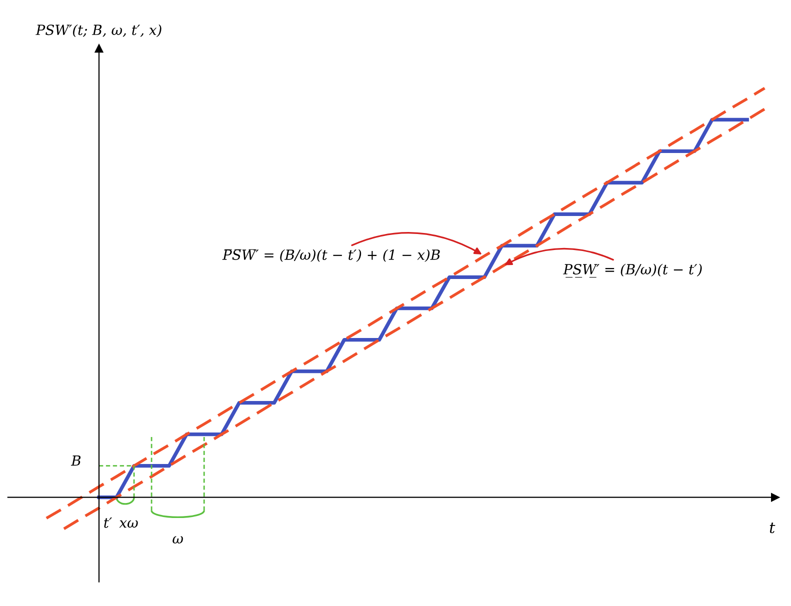 This screenshot has height=606, width=791. What do you see at coordinates (632, 271) in the screenshot?
I see `annotation: P̲S̲W̲′ = (B/ω)(t − t′)` at bounding box center [632, 271].